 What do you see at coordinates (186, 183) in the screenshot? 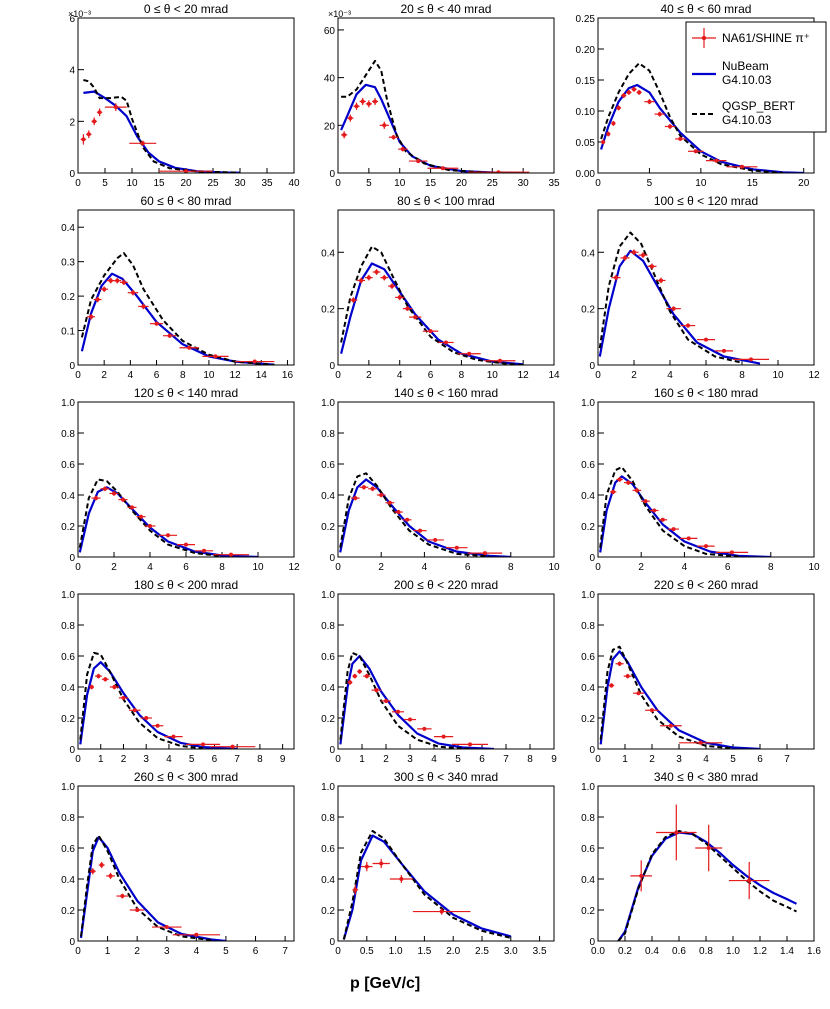
I see `x-tick-label: 20` at bounding box center [186, 183].